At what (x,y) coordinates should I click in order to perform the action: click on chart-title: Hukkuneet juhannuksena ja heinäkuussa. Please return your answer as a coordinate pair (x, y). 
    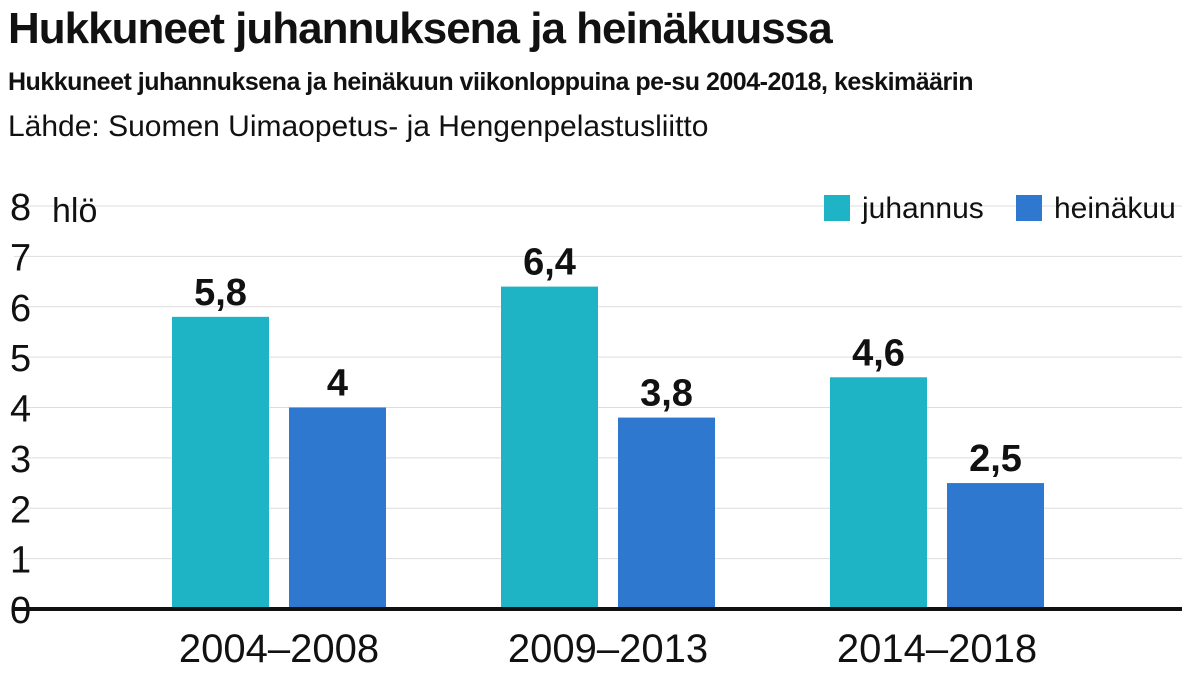
    Looking at the image, I should click on (420, 28).